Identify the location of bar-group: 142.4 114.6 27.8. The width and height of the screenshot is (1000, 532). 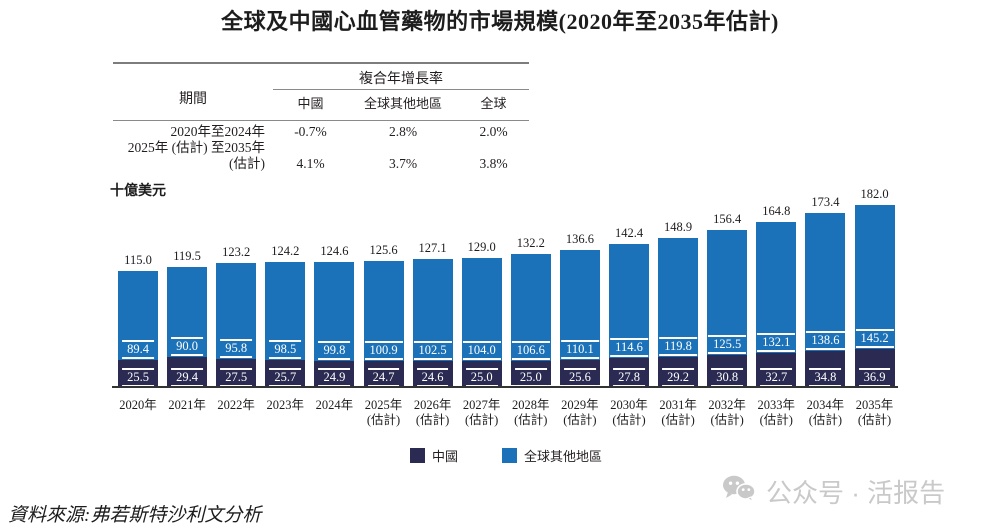
(629, 306).